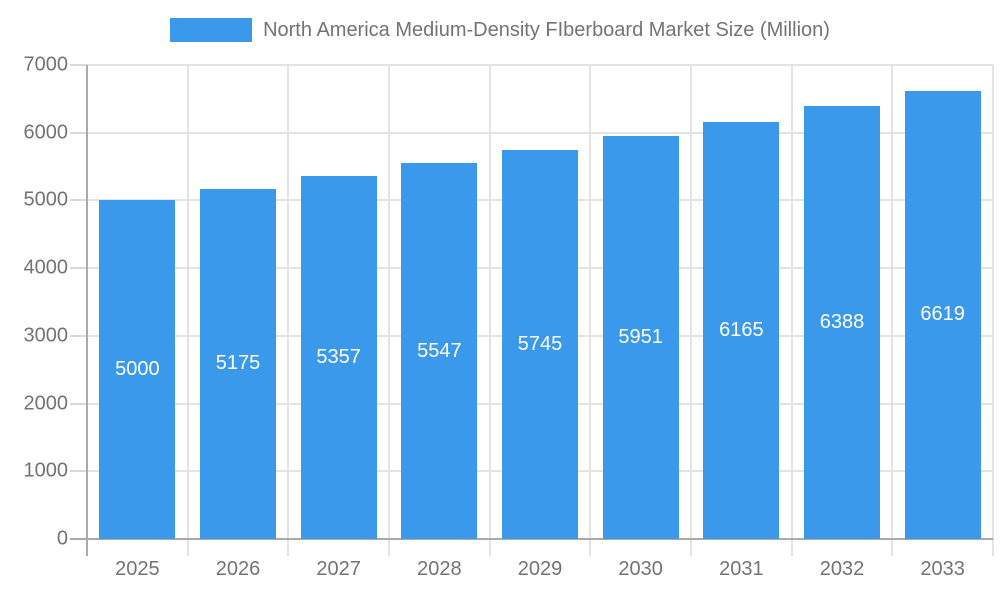  What do you see at coordinates (439, 569) in the screenshot?
I see `x-axis-tick-label: 2028` at bounding box center [439, 569].